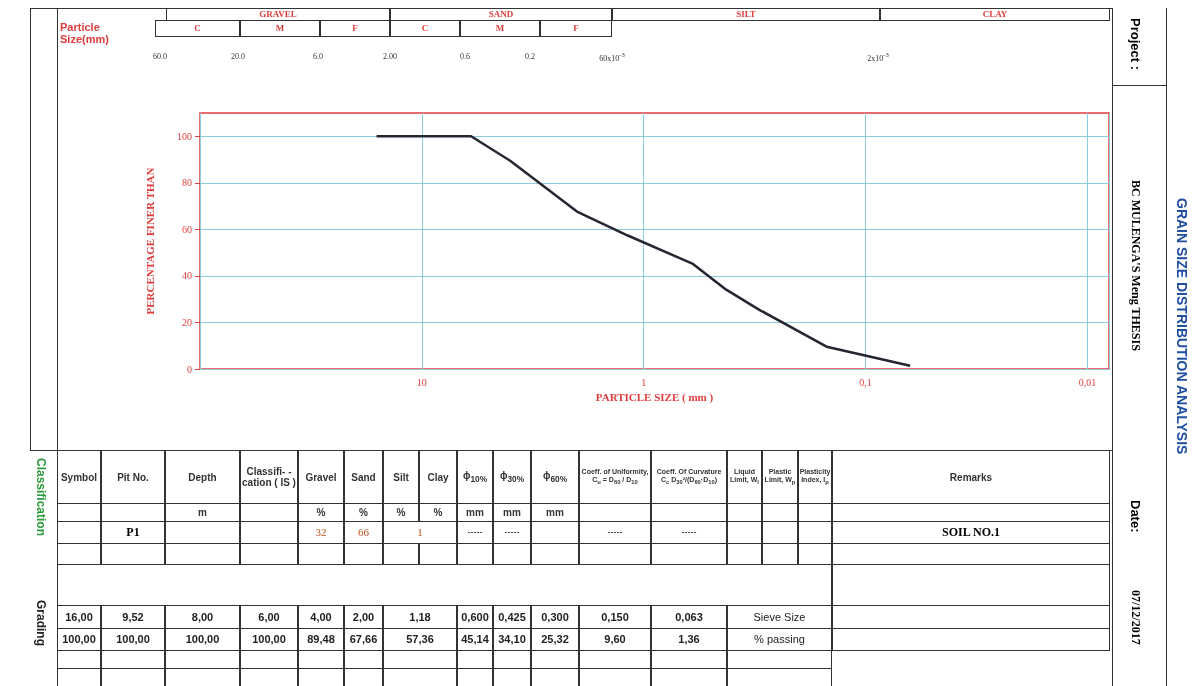  Describe the element at coordinates (318, 56) in the screenshot. I see `text: 6.0` at that location.